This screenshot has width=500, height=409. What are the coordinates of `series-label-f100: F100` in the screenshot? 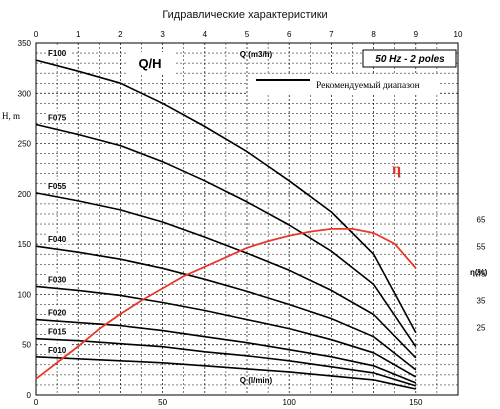 It's located at (57, 53).